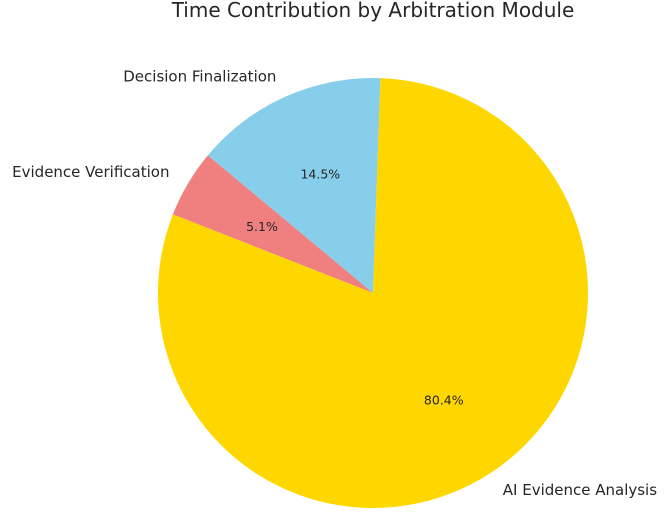 This screenshot has height=513, width=671. What do you see at coordinates (373, 11) in the screenshot?
I see `chart-title: Time Contribution by Arbitration Module` at bounding box center [373, 11].